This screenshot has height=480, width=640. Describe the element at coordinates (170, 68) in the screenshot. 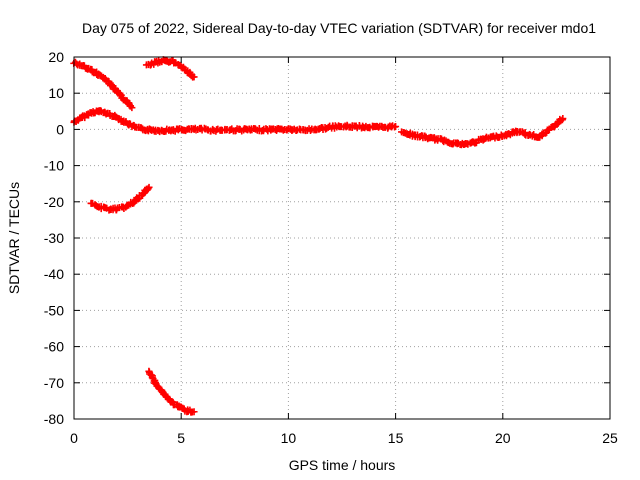

I see `series-upper-mid-arc` at that location.